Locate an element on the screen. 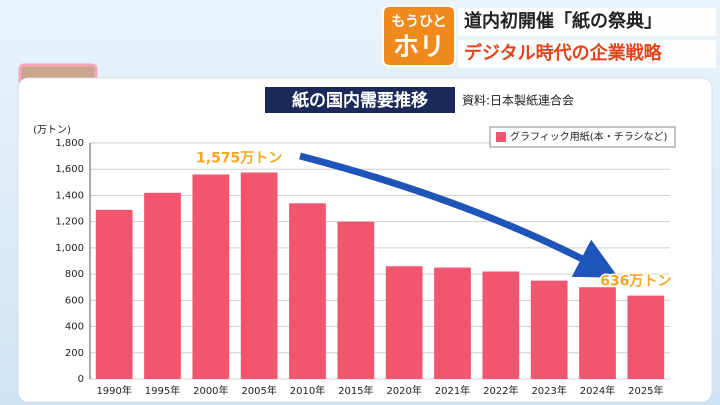  trend-arrow is located at coordinates (459, 215).